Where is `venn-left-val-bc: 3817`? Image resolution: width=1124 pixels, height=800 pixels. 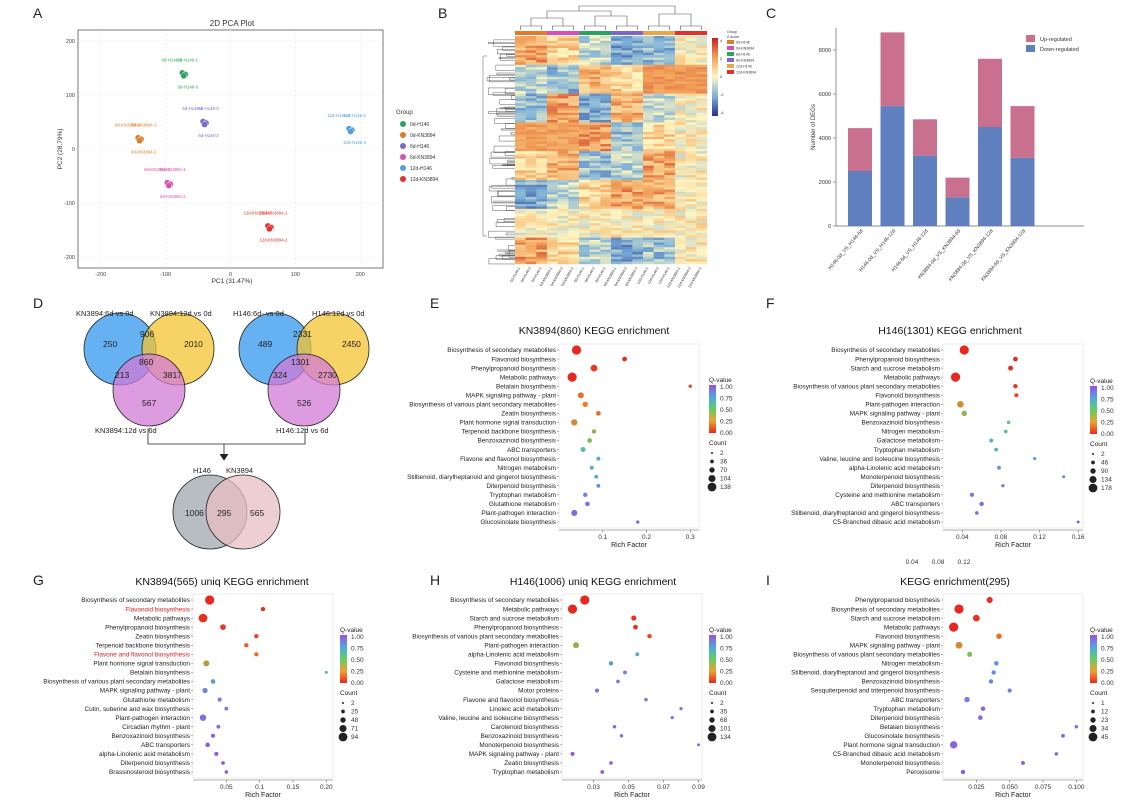
venn-left-val-bc: 3817 is located at coordinates (172, 375).